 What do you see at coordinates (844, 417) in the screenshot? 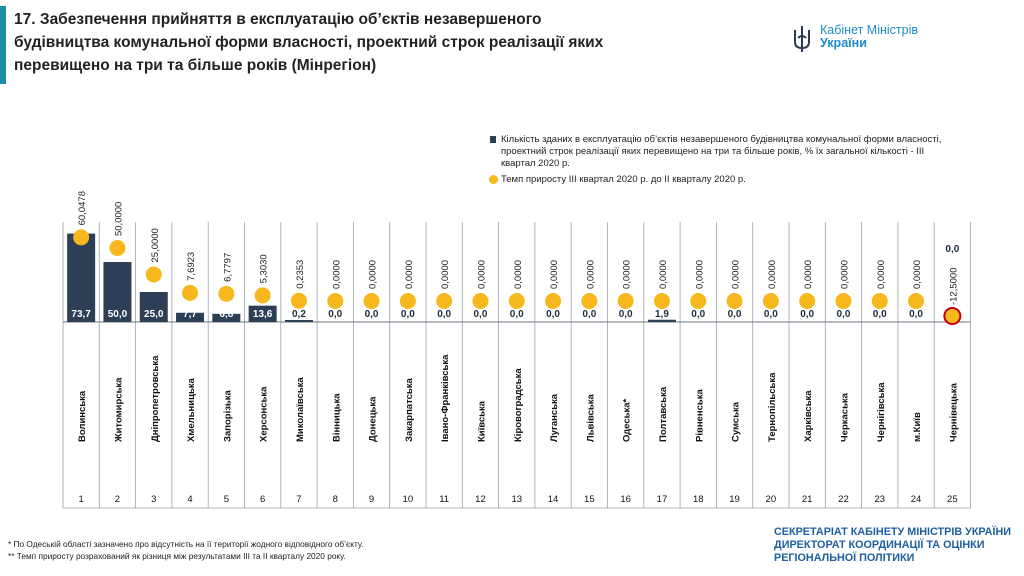
I see `category-label: Черкаська` at bounding box center [844, 417].